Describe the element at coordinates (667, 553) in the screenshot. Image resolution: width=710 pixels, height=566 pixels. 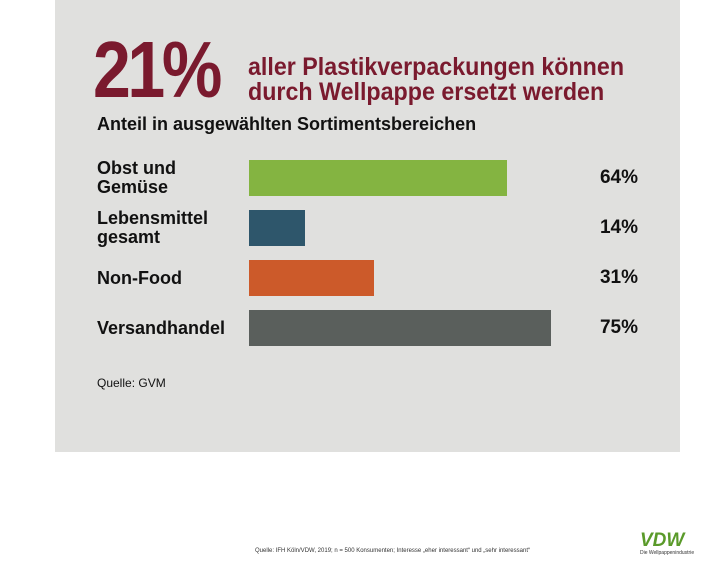
I see `logo-subtitle: Die Wellpappenindustrie` at that location.